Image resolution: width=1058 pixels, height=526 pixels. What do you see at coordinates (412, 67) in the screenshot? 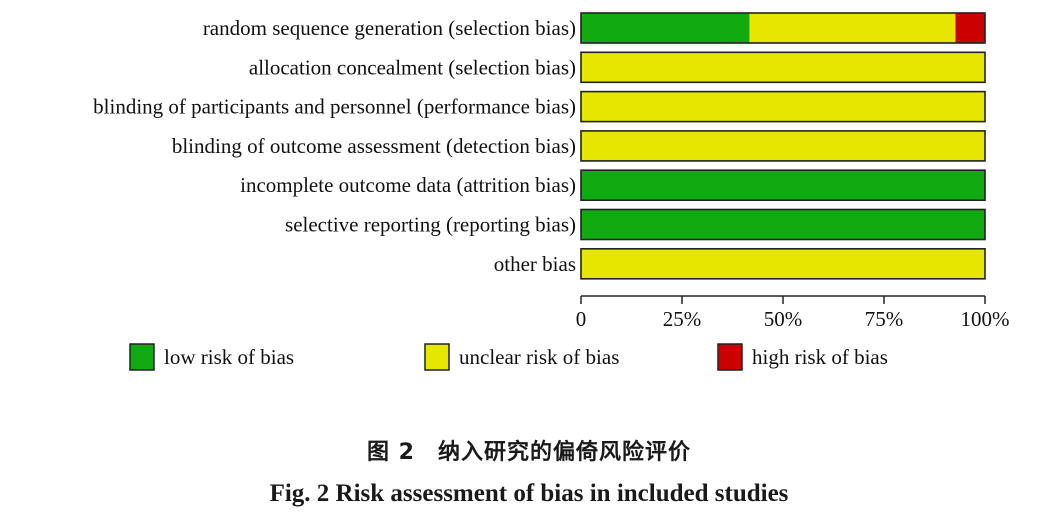
I see `category-label: allocation concealment (selection bias)` at bounding box center [412, 67].